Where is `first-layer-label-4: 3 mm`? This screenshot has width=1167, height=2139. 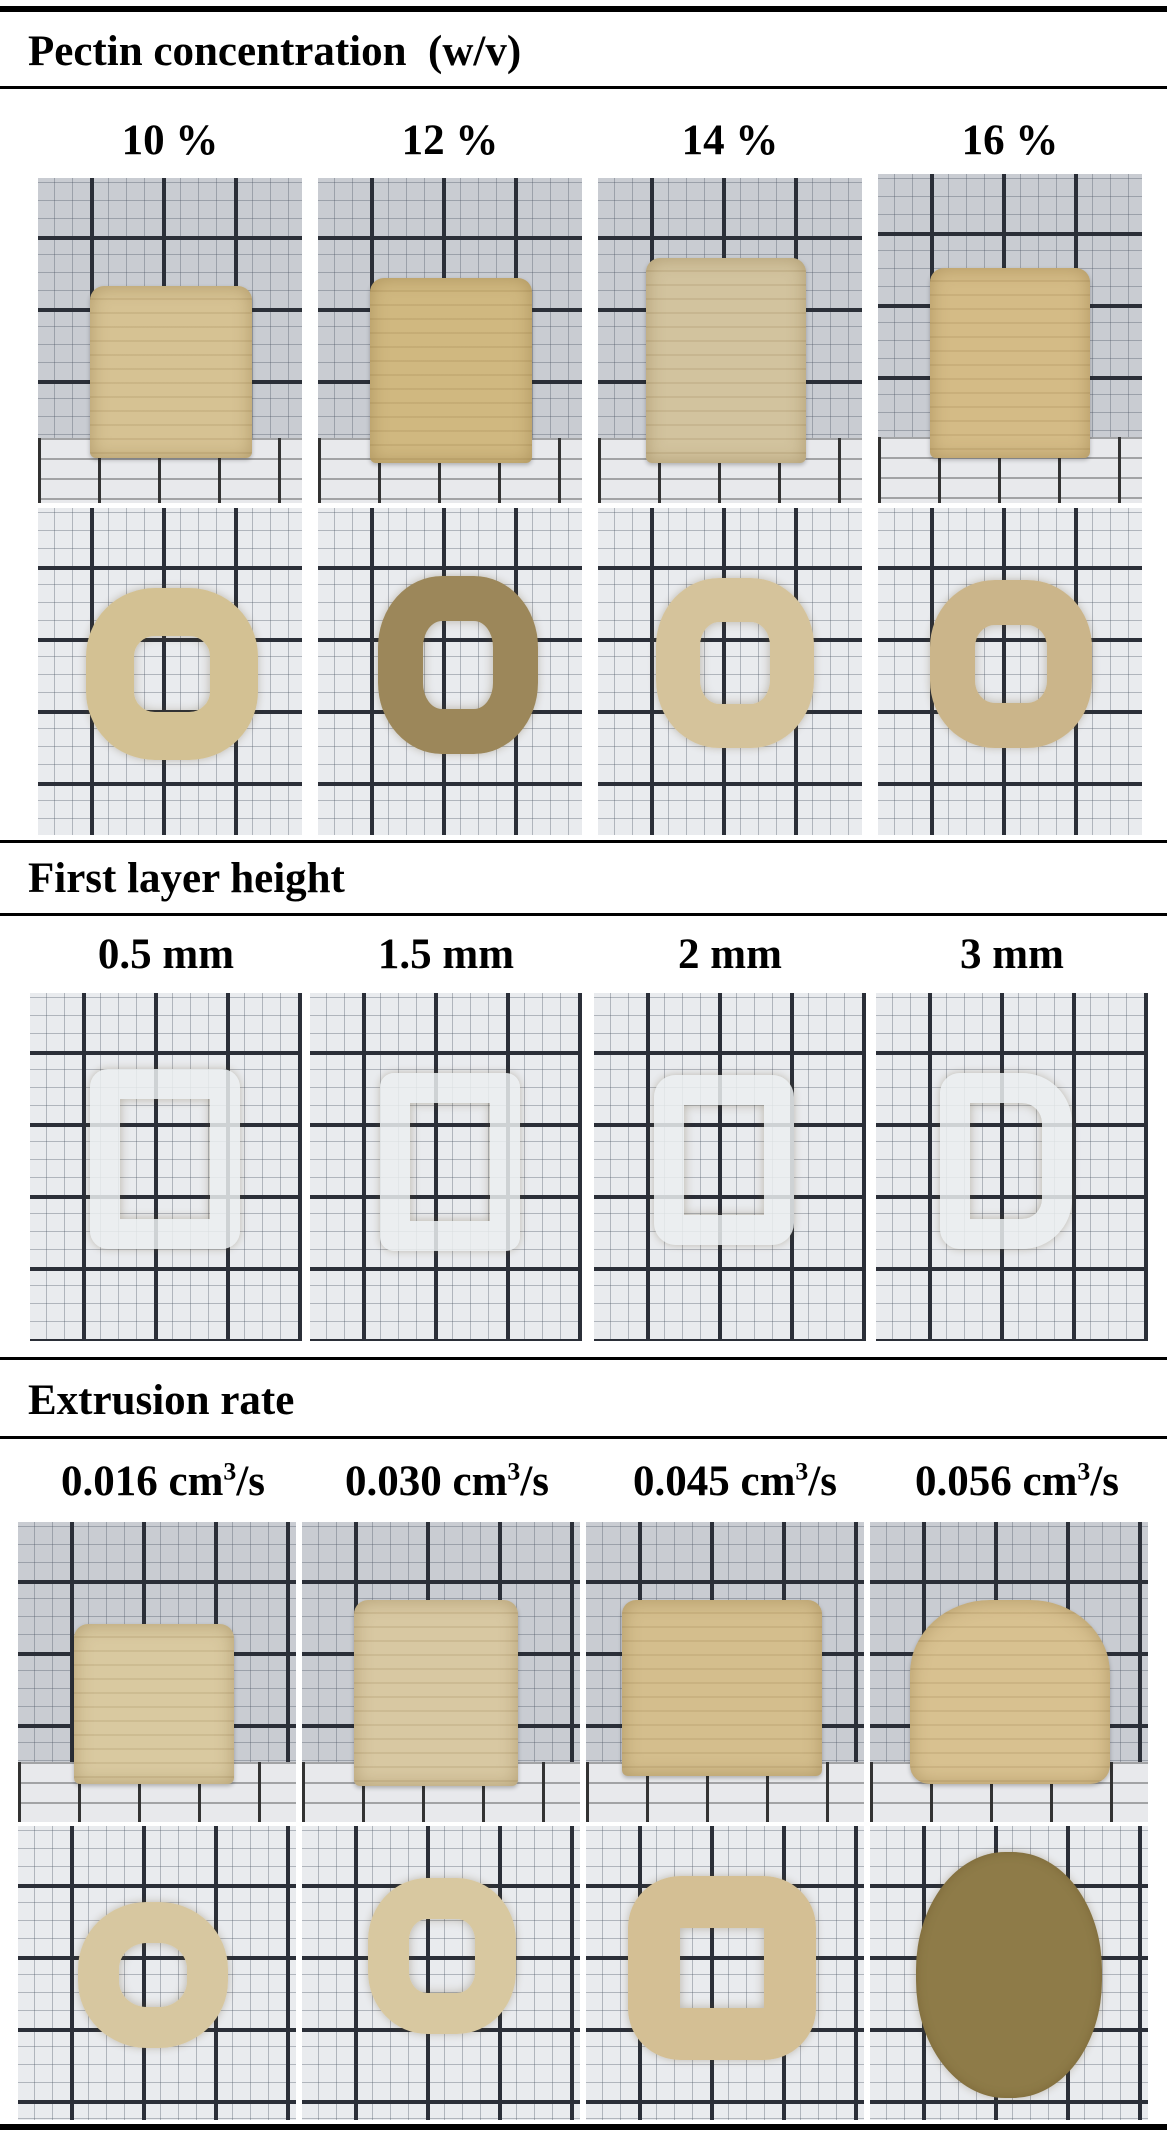 first-layer-label-4: 3 mm is located at coordinates (1012, 954).